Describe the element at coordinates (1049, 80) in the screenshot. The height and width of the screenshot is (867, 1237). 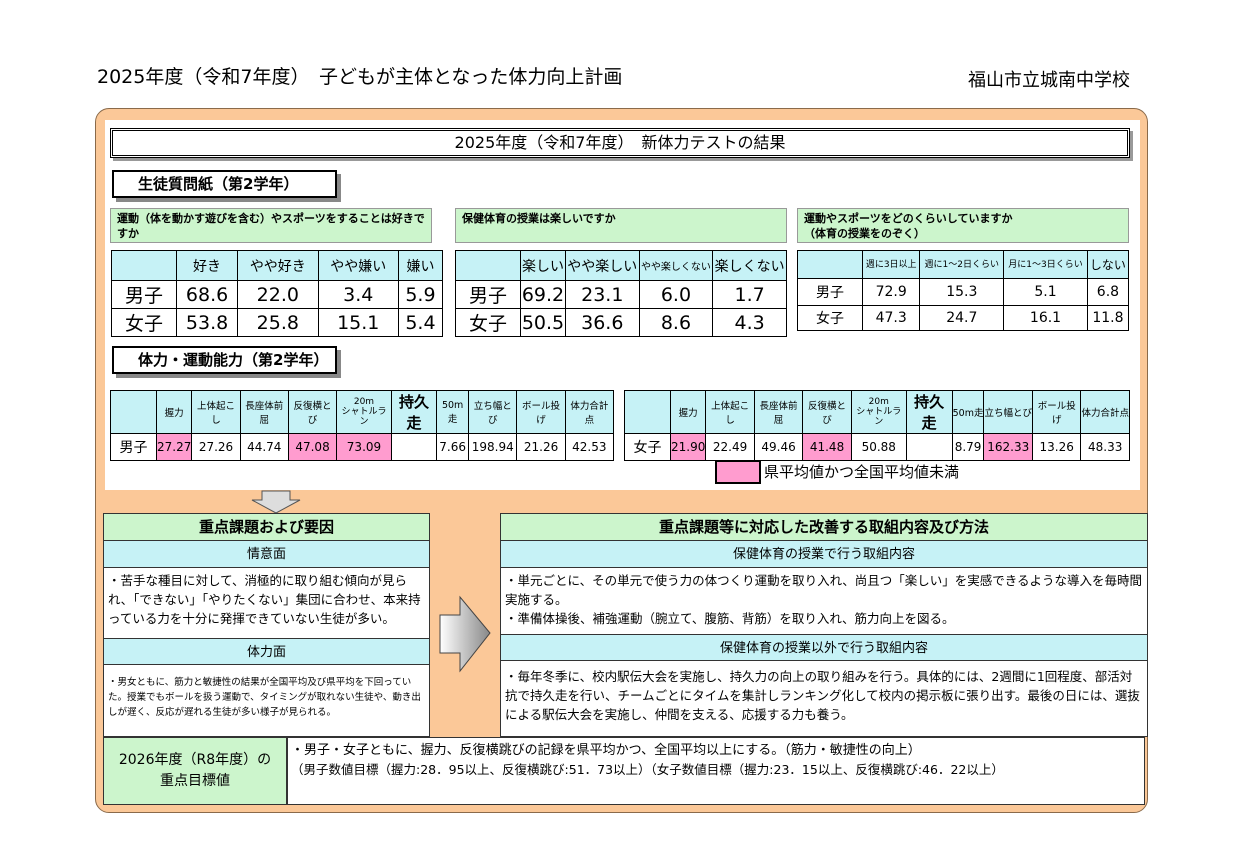
I see `school-name: 福山市立城南中学校` at that location.